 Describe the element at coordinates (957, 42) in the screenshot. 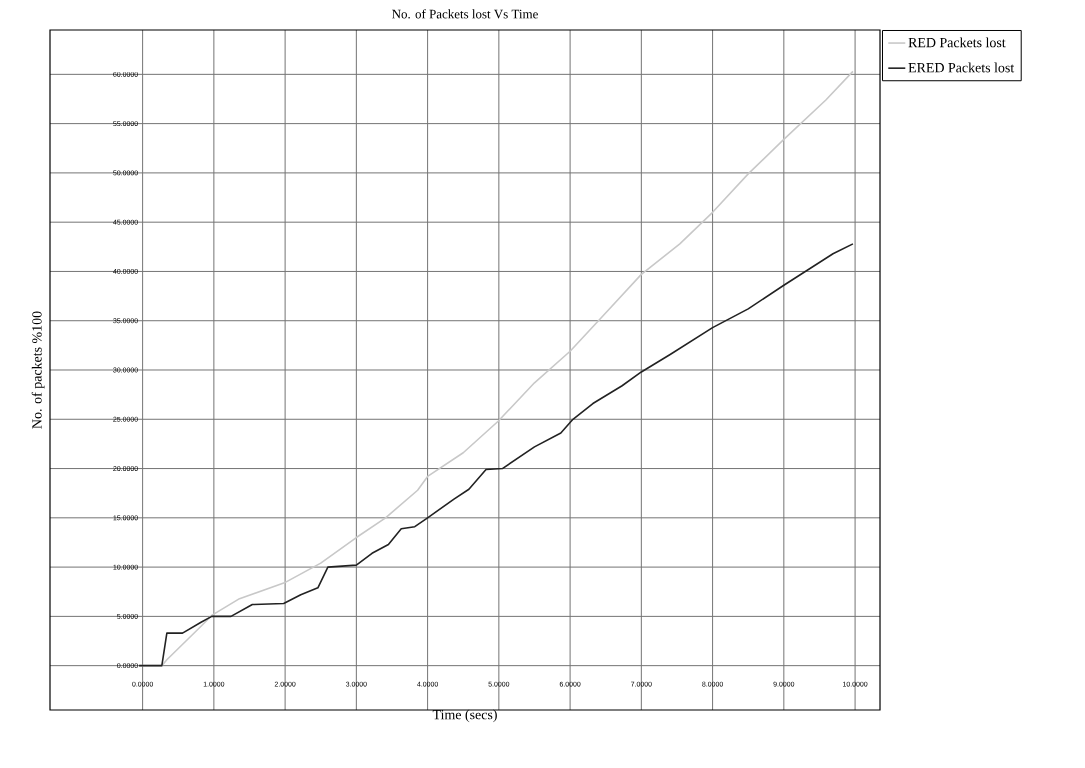

I see `legend-label: RED Packets lost` at that location.